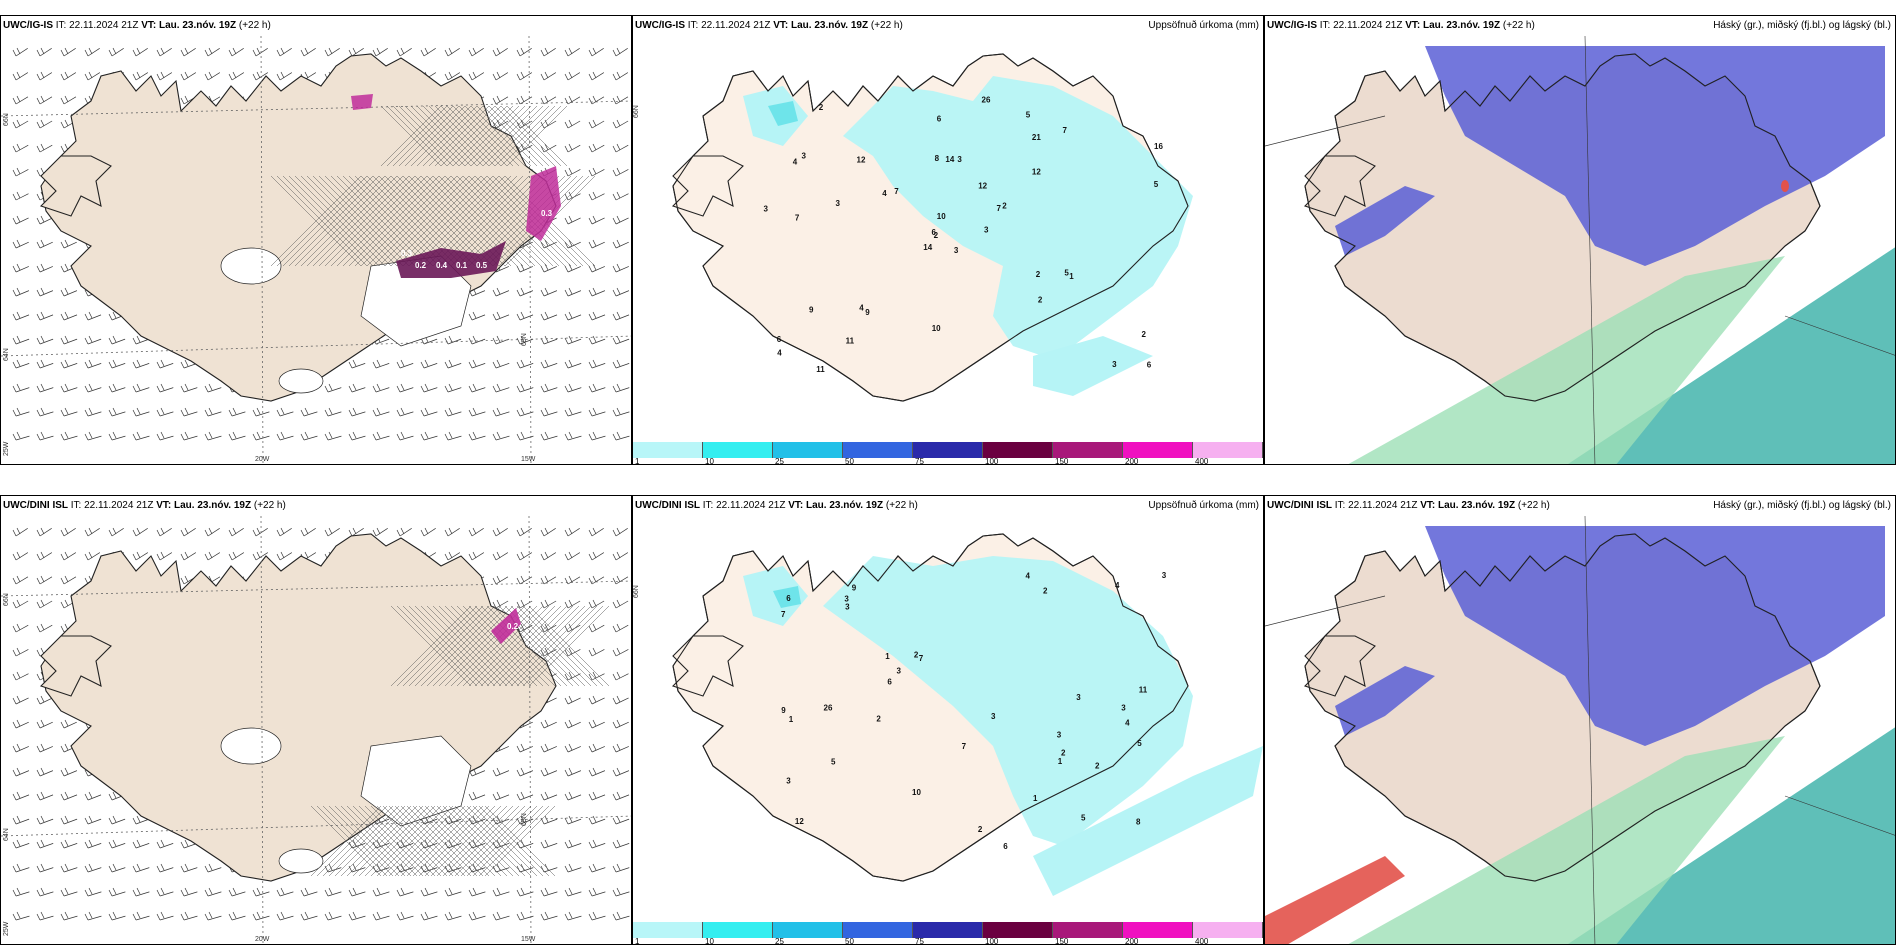  Describe the element at coordinates (442, 265) in the screenshot. I see `icing-value: 0.4` at that location.